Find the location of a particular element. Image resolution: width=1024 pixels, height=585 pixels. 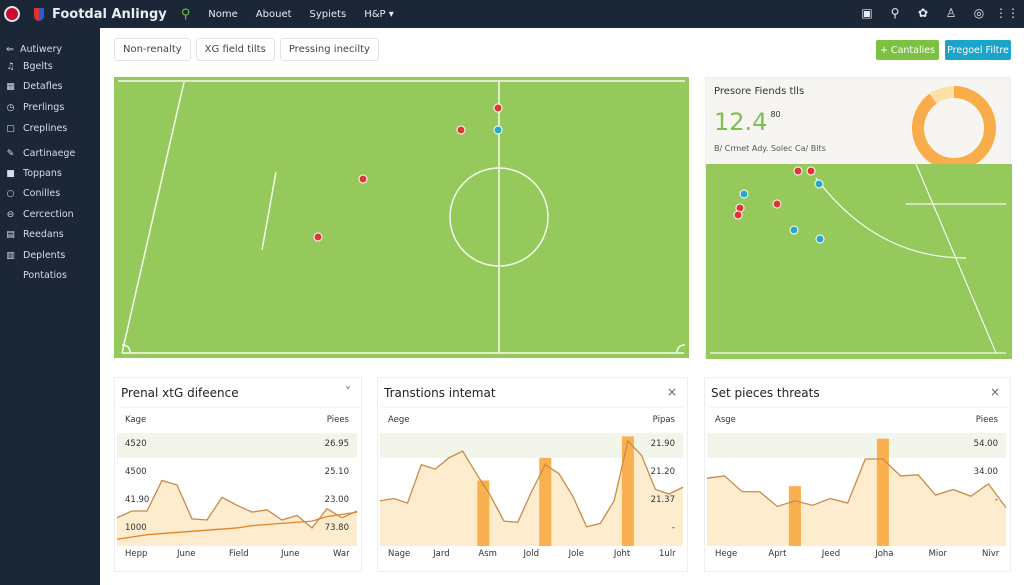

right-tick: 21.90 is located at coordinates (662, 444).